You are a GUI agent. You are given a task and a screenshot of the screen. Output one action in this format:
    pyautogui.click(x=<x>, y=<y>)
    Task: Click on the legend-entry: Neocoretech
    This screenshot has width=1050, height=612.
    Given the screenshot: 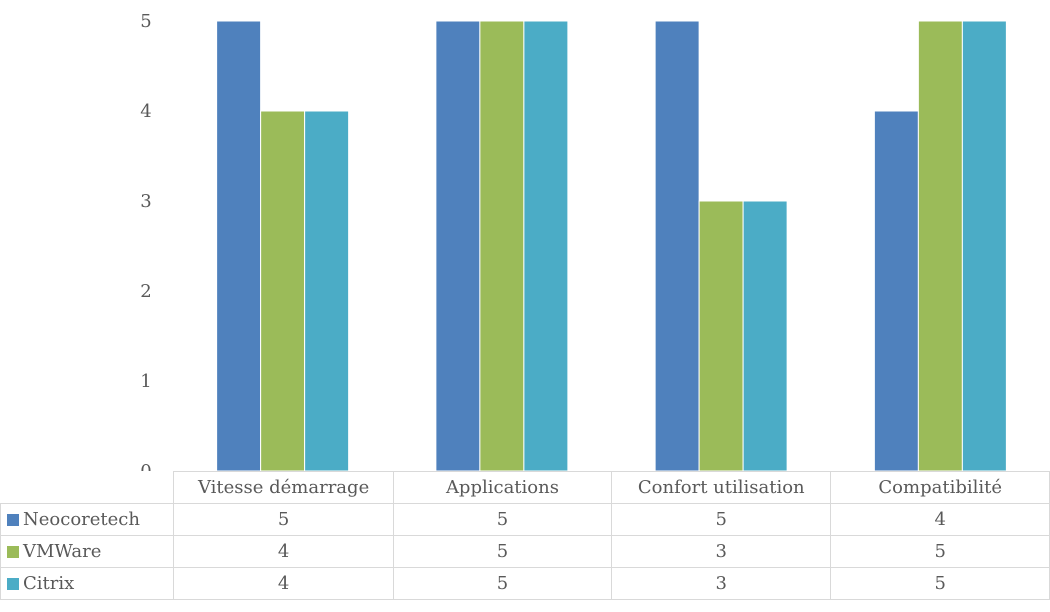 What is the action you would take?
    pyautogui.click(x=87, y=519)
    